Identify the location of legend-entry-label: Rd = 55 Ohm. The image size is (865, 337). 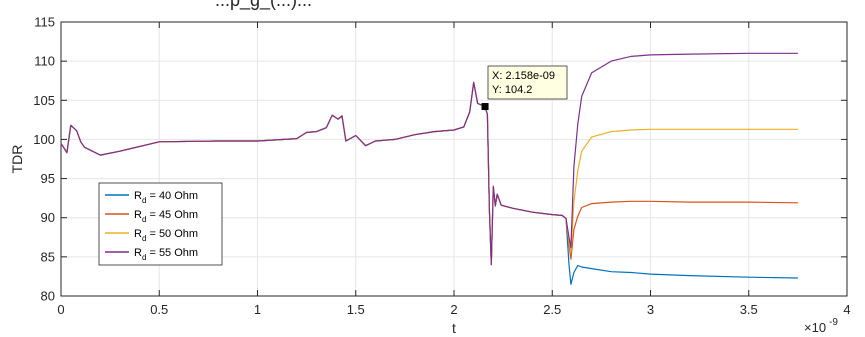
(166, 254).